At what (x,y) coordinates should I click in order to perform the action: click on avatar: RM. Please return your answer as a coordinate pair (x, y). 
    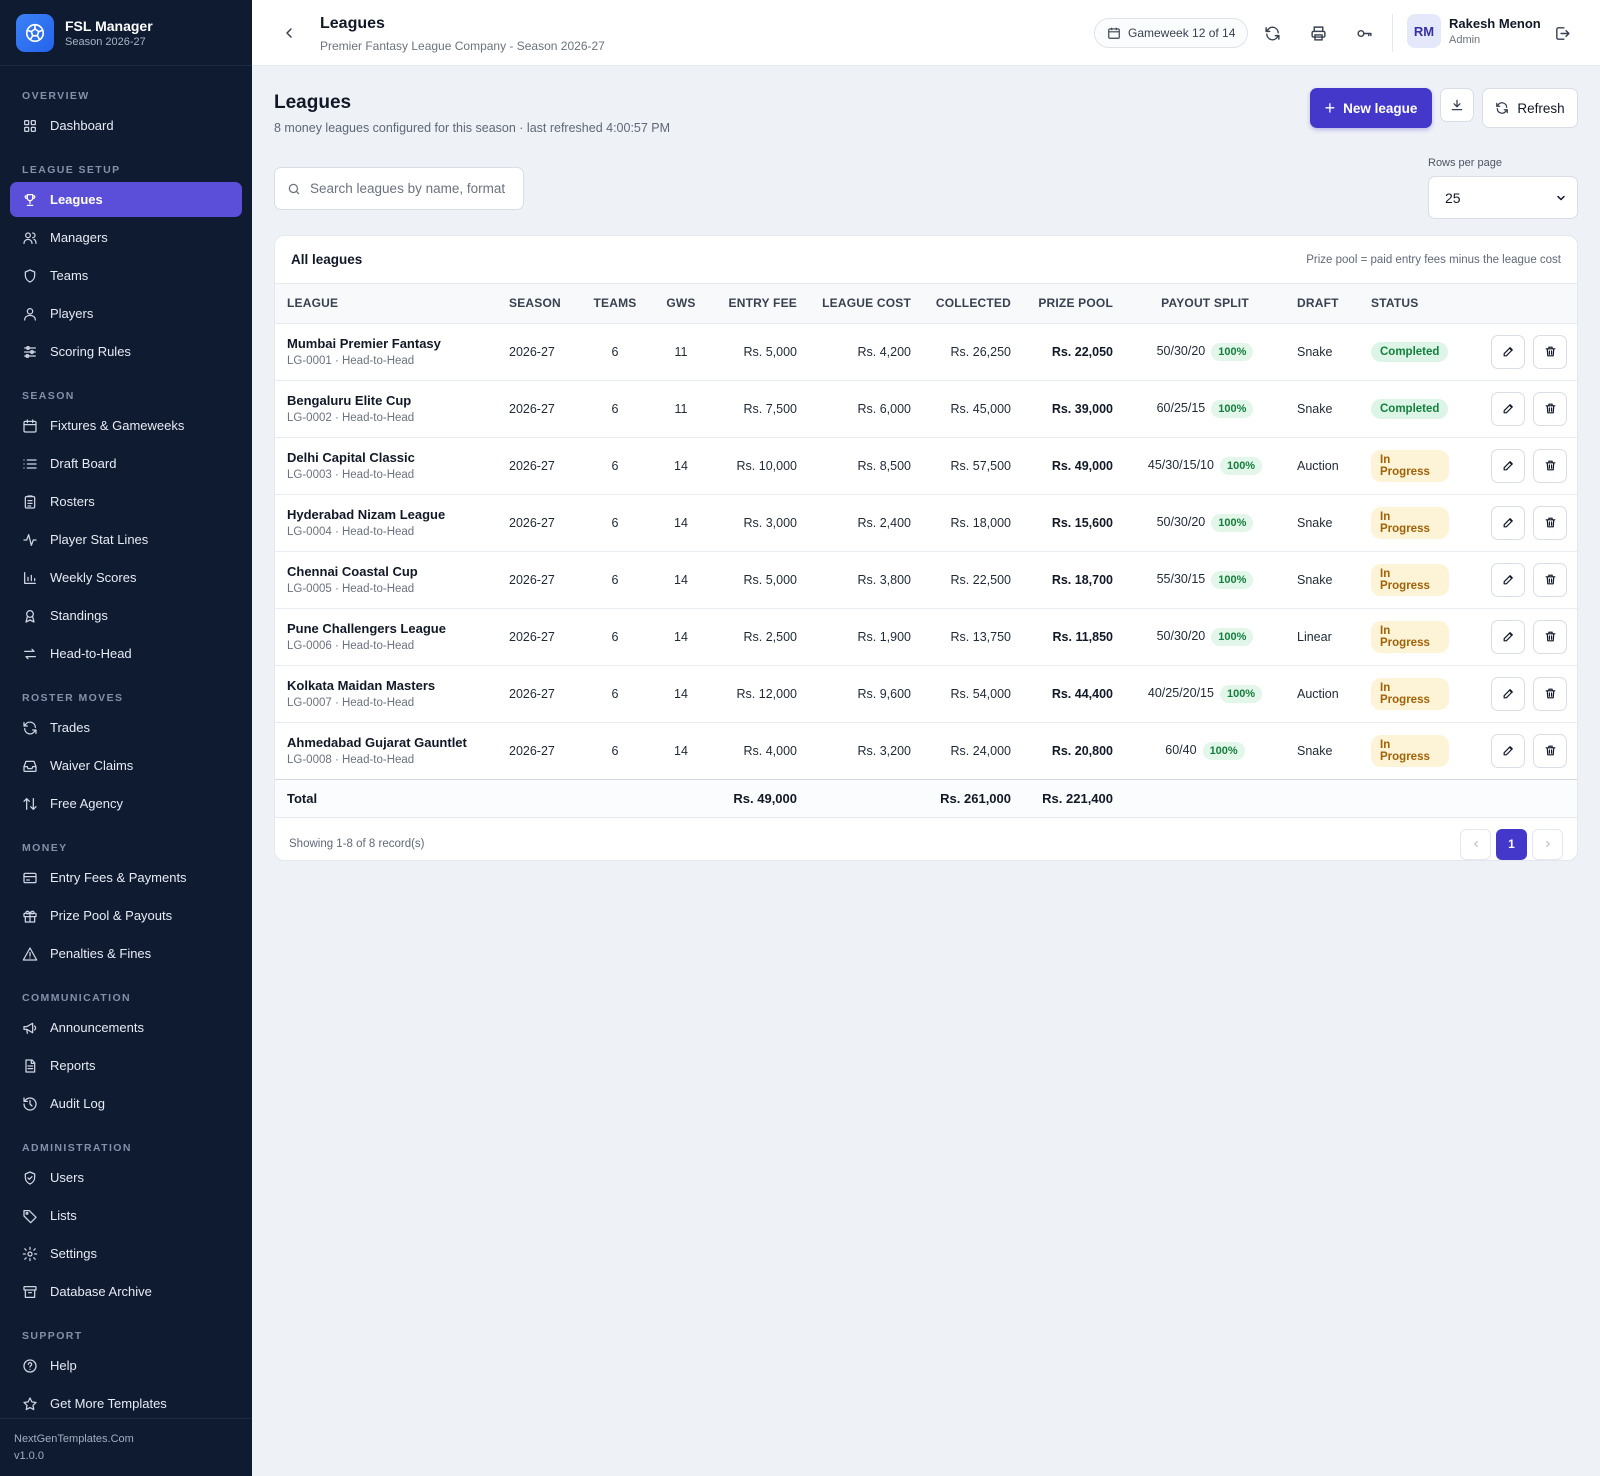
    Looking at the image, I should click on (1424, 31).